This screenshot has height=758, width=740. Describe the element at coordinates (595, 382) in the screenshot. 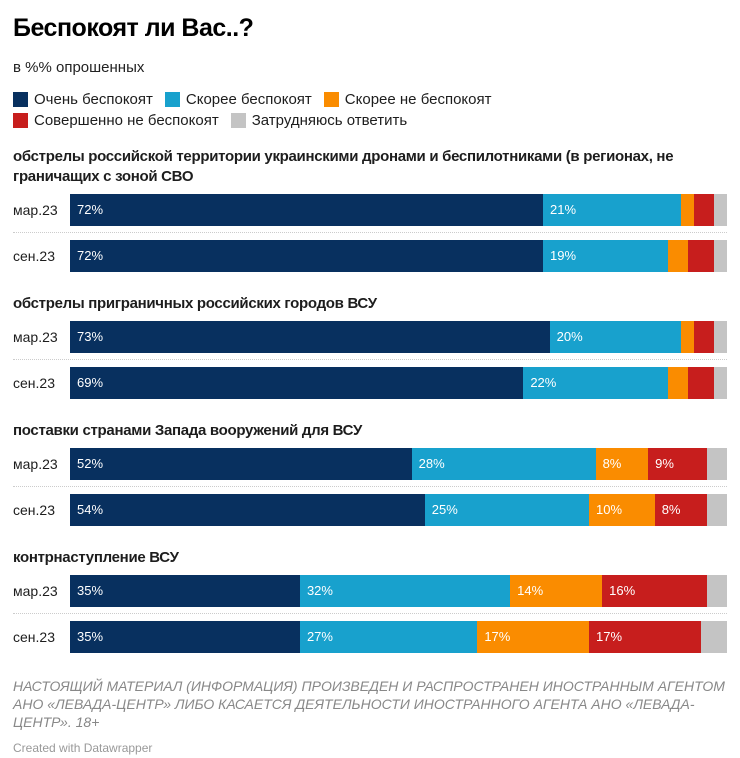

I see `bar-segment: 22%` at that location.